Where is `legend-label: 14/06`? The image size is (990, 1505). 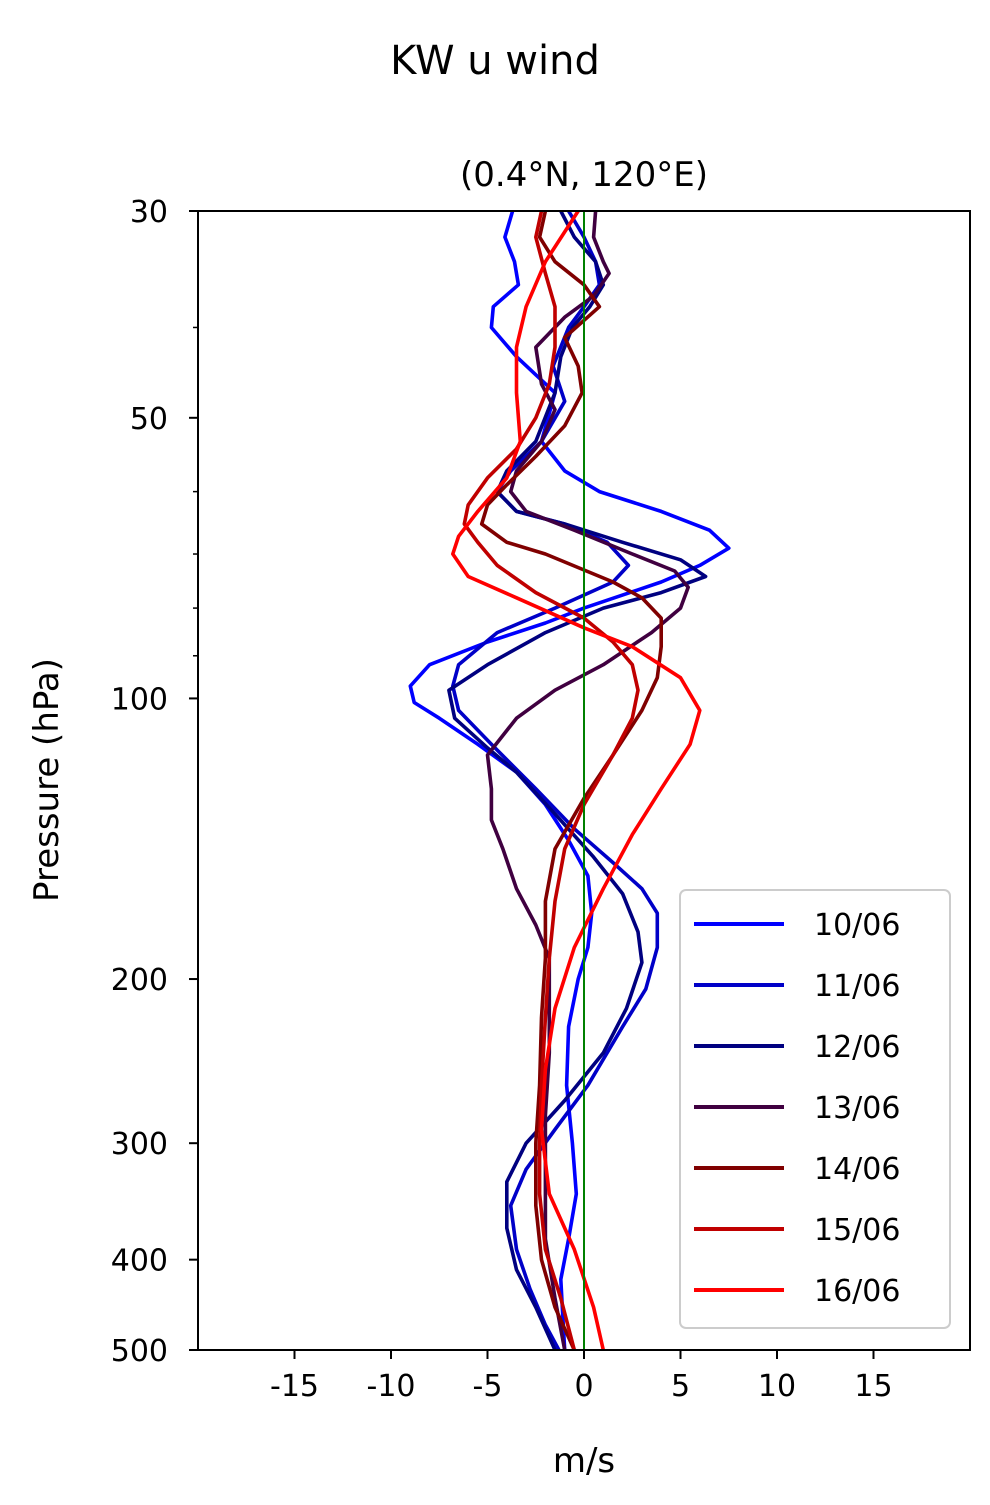 legend-label: 14/06 is located at coordinates (857, 1169).